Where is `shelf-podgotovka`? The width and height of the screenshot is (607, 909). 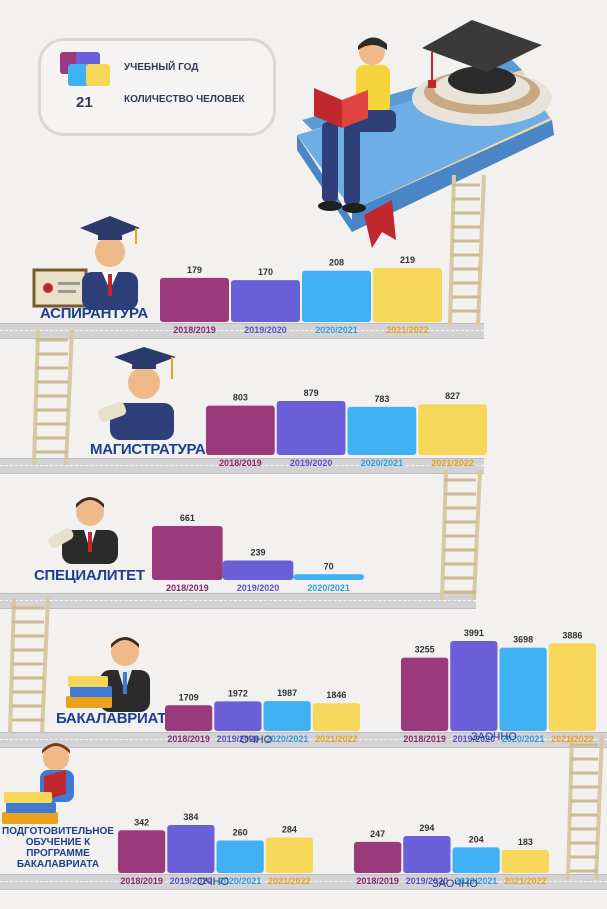
shelf-podgotovka is located at coordinates (303, 882).